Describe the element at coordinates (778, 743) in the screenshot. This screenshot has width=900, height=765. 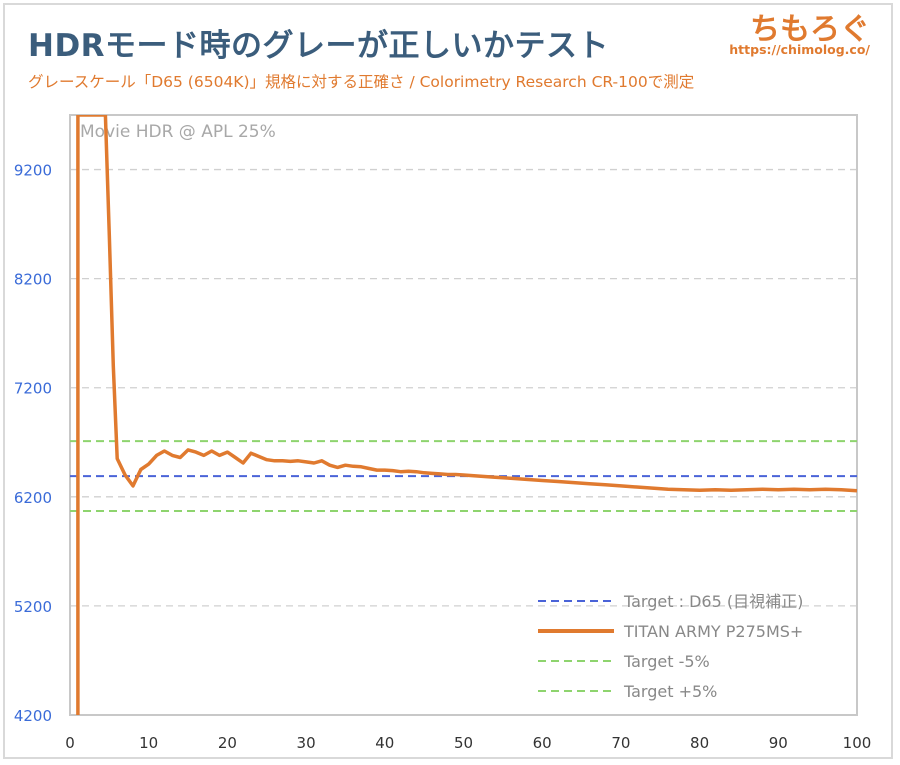
I see `x-tick-label: 90` at that location.